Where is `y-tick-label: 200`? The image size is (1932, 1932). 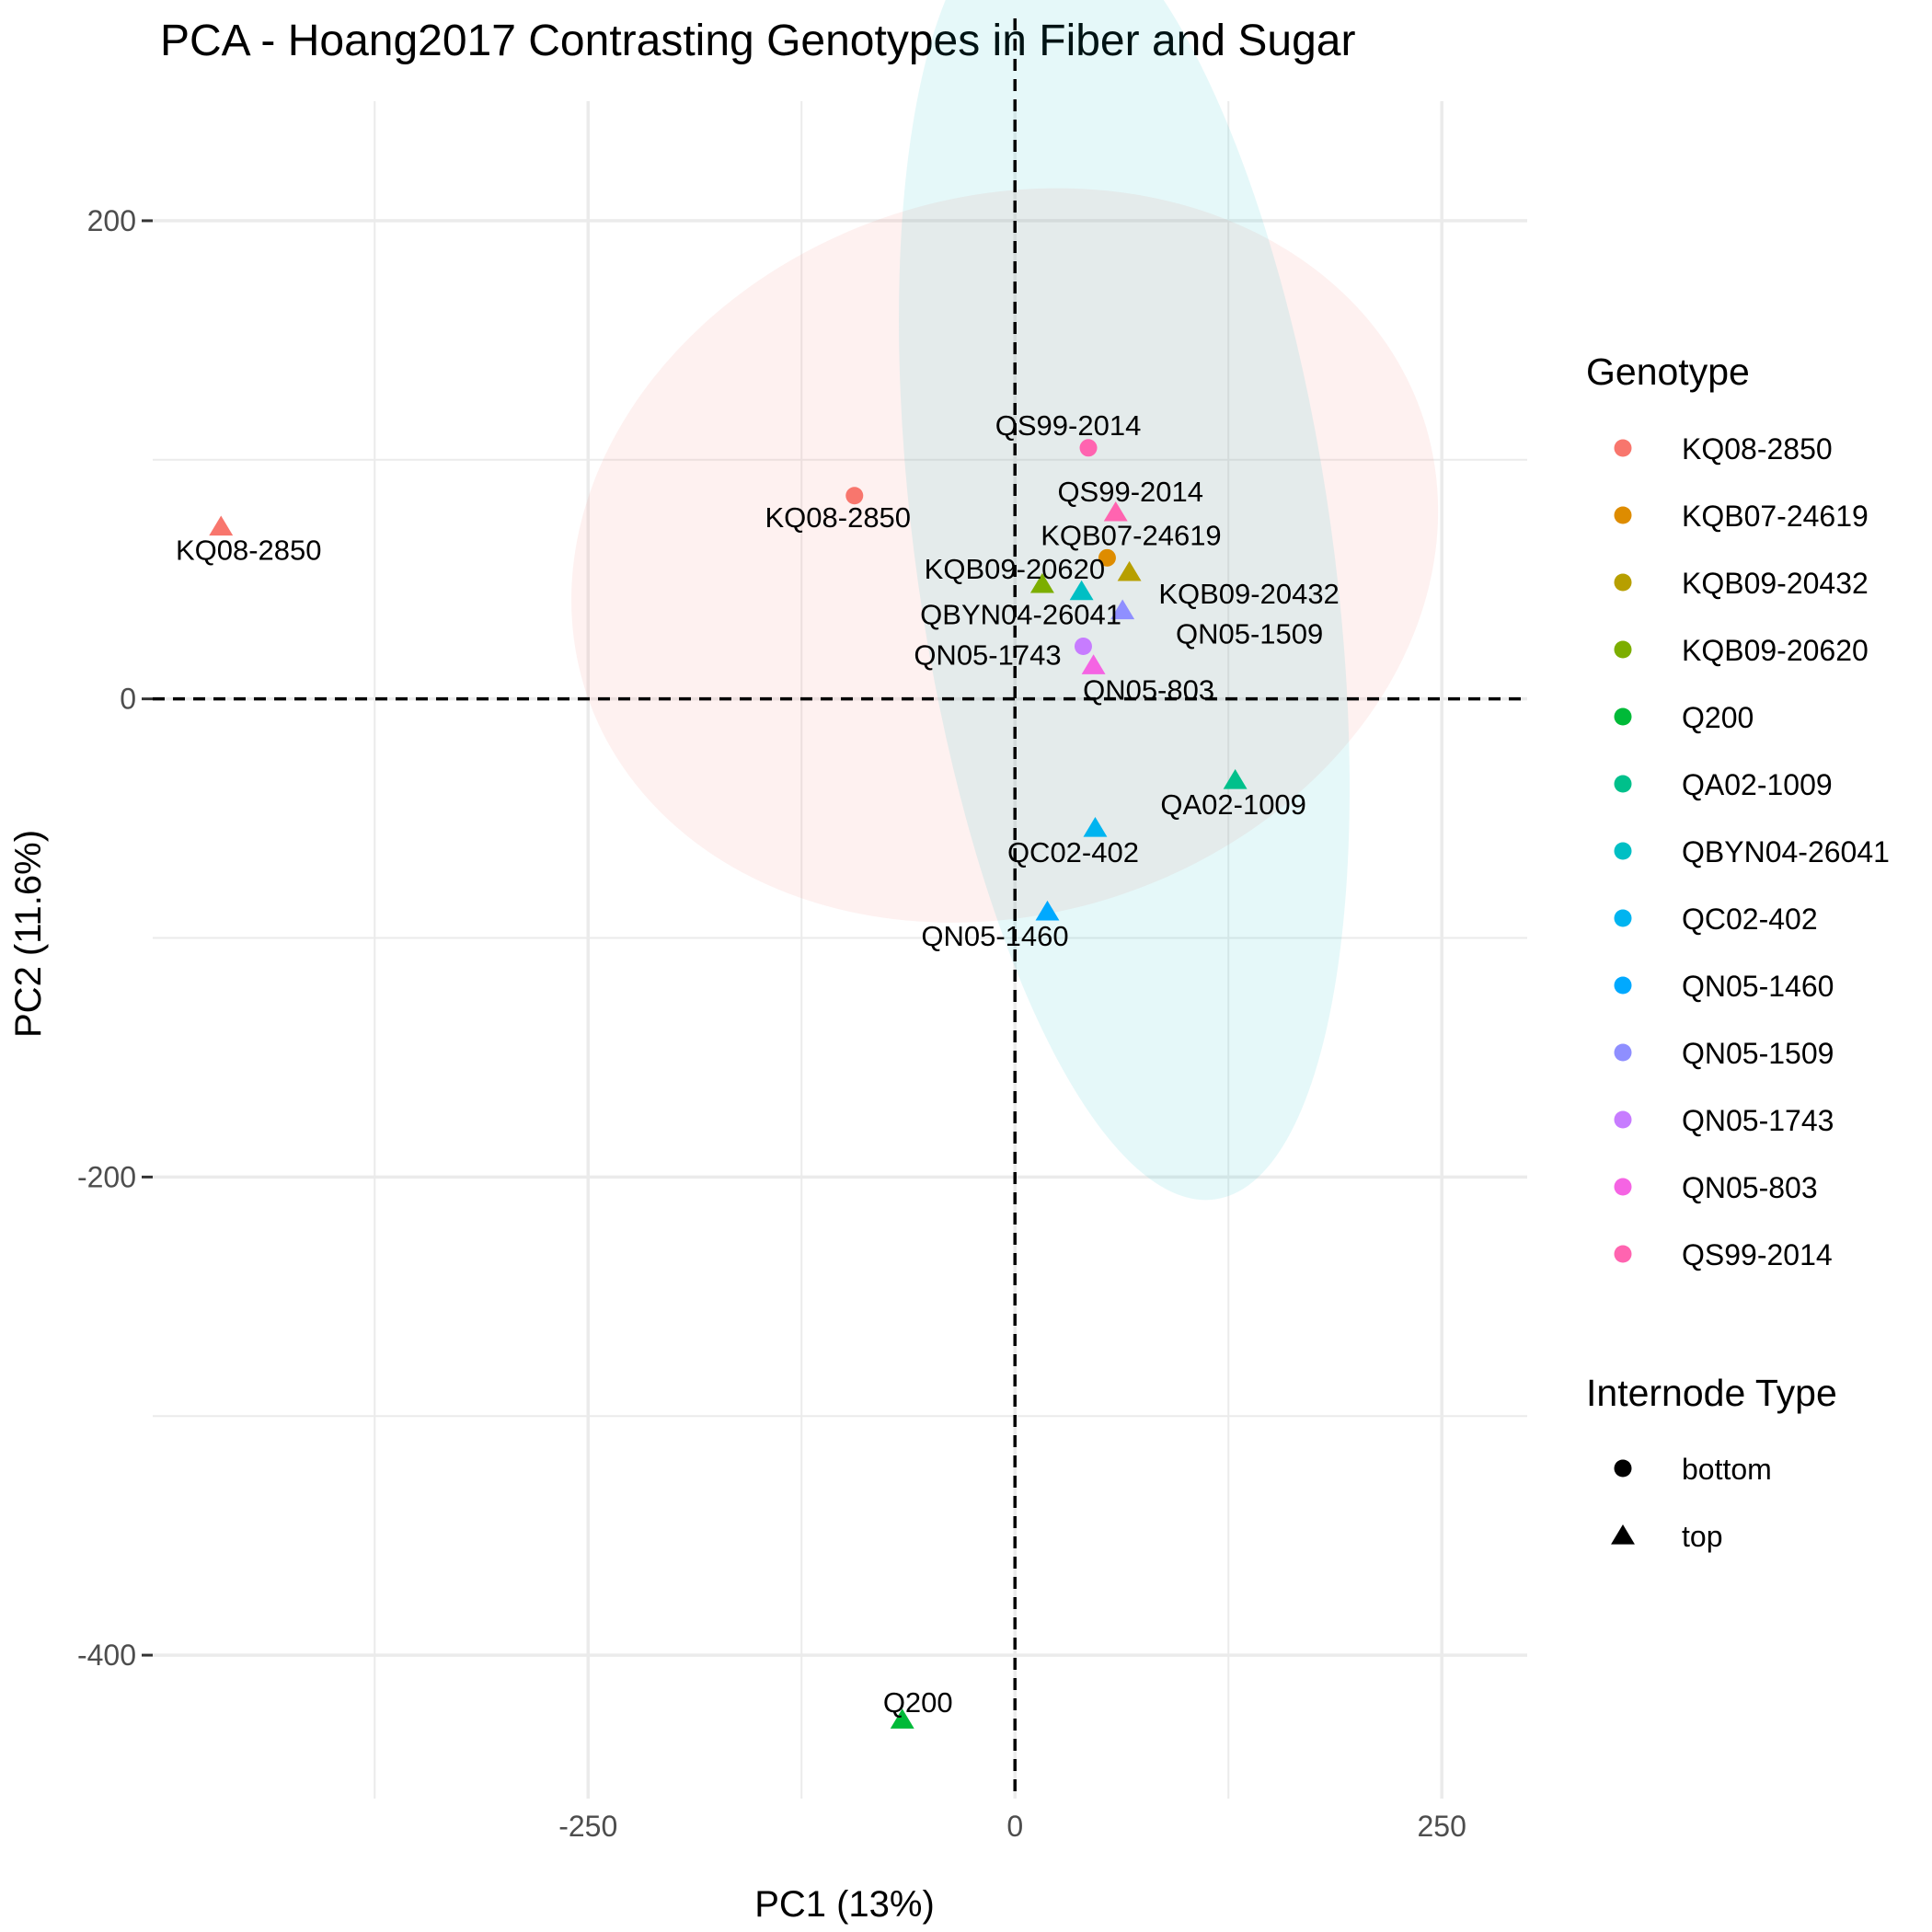
y-tick-label: 200 is located at coordinates (111, 220).